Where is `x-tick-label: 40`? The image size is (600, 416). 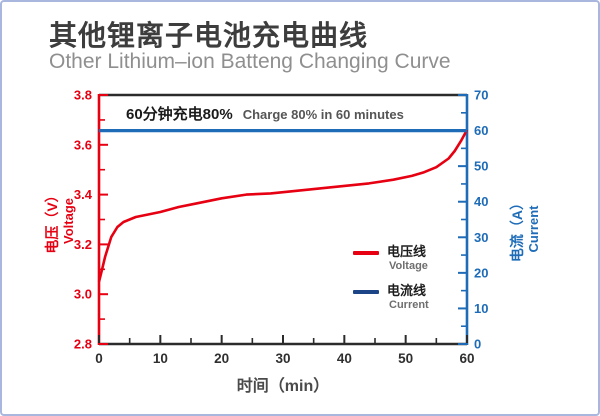
x-tick-label: 40 is located at coordinates (344, 358).